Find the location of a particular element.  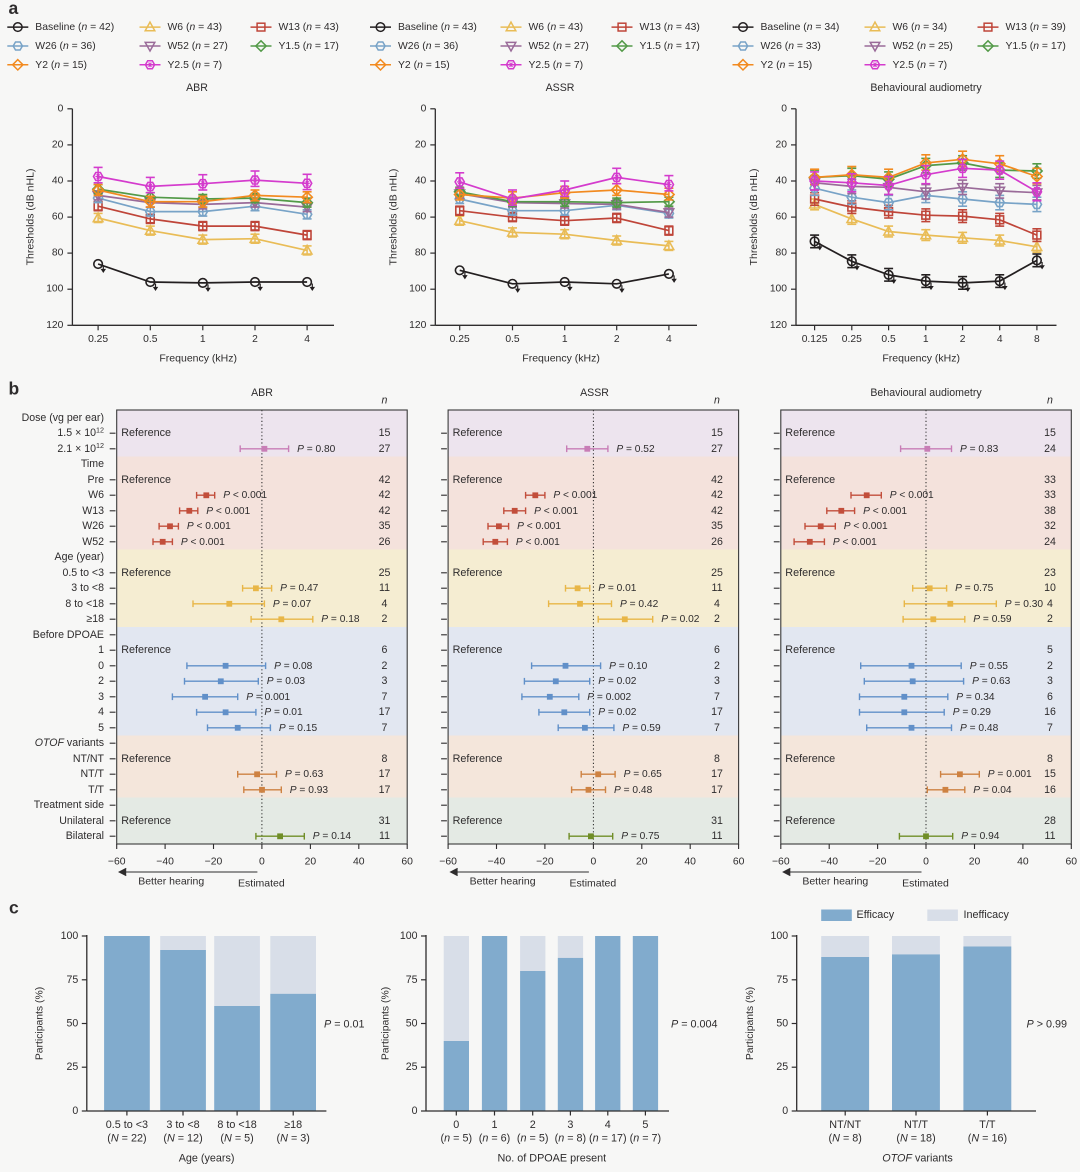

svg-text: Participants (%) is located at coordinates (750, 1023).